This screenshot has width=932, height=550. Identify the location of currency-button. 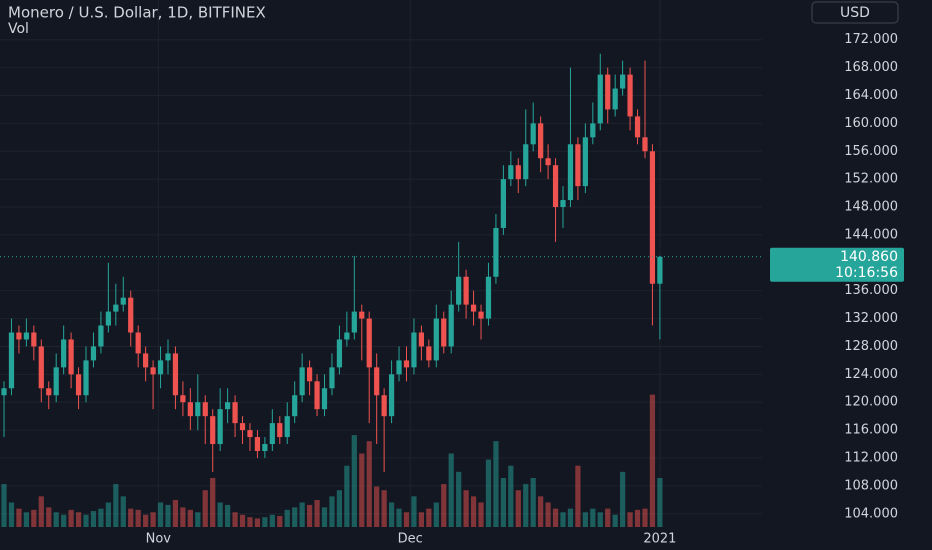
(855, 12).